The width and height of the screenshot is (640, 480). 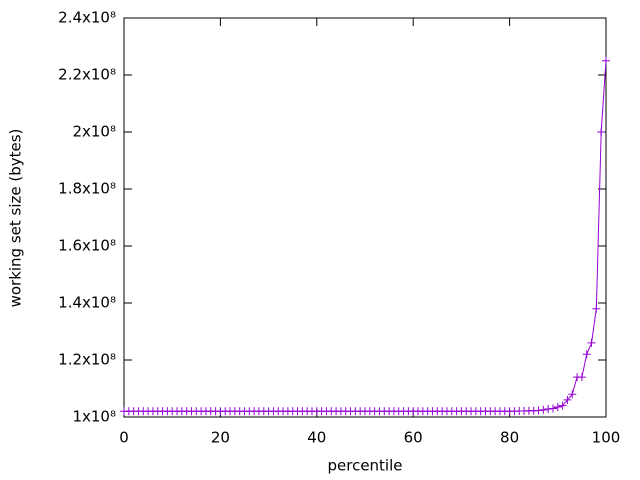 What do you see at coordinates (606, 438) in the screenshot?
I see `x-tick-label: 100` at bounding box center [606, 438].